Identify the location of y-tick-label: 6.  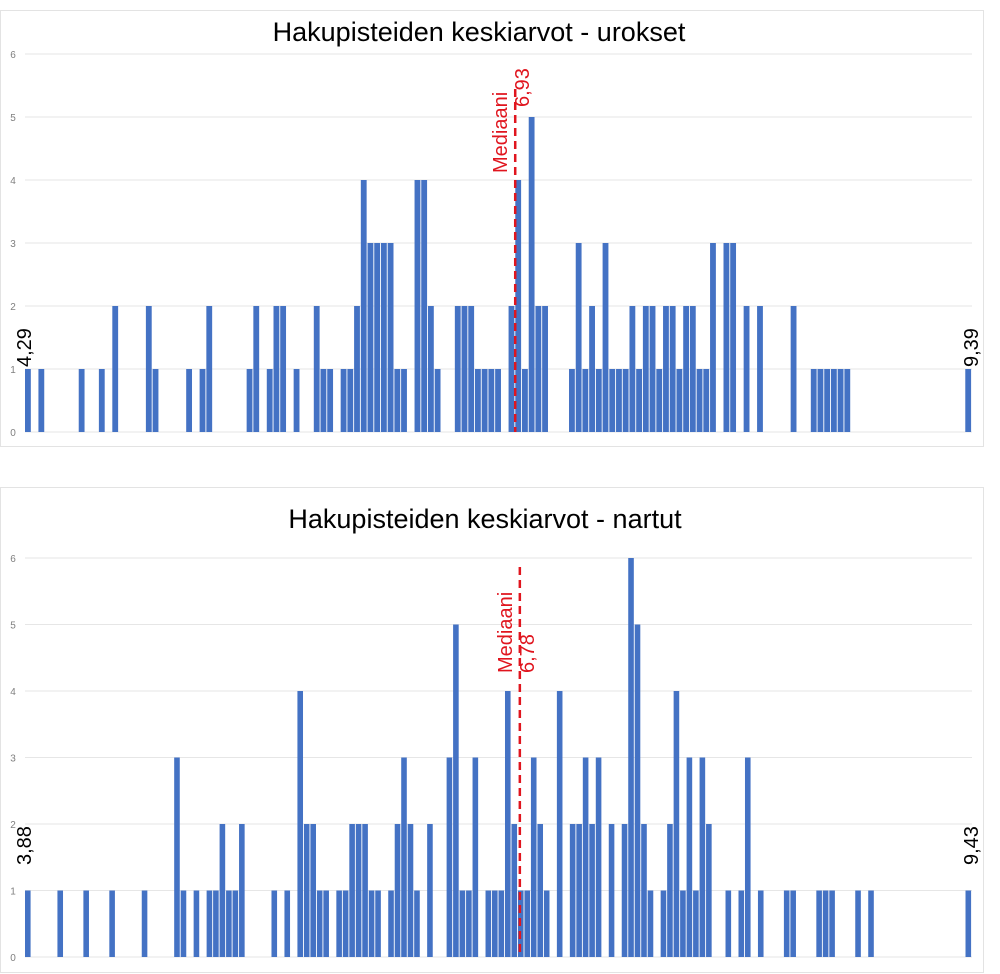
(13, 559).